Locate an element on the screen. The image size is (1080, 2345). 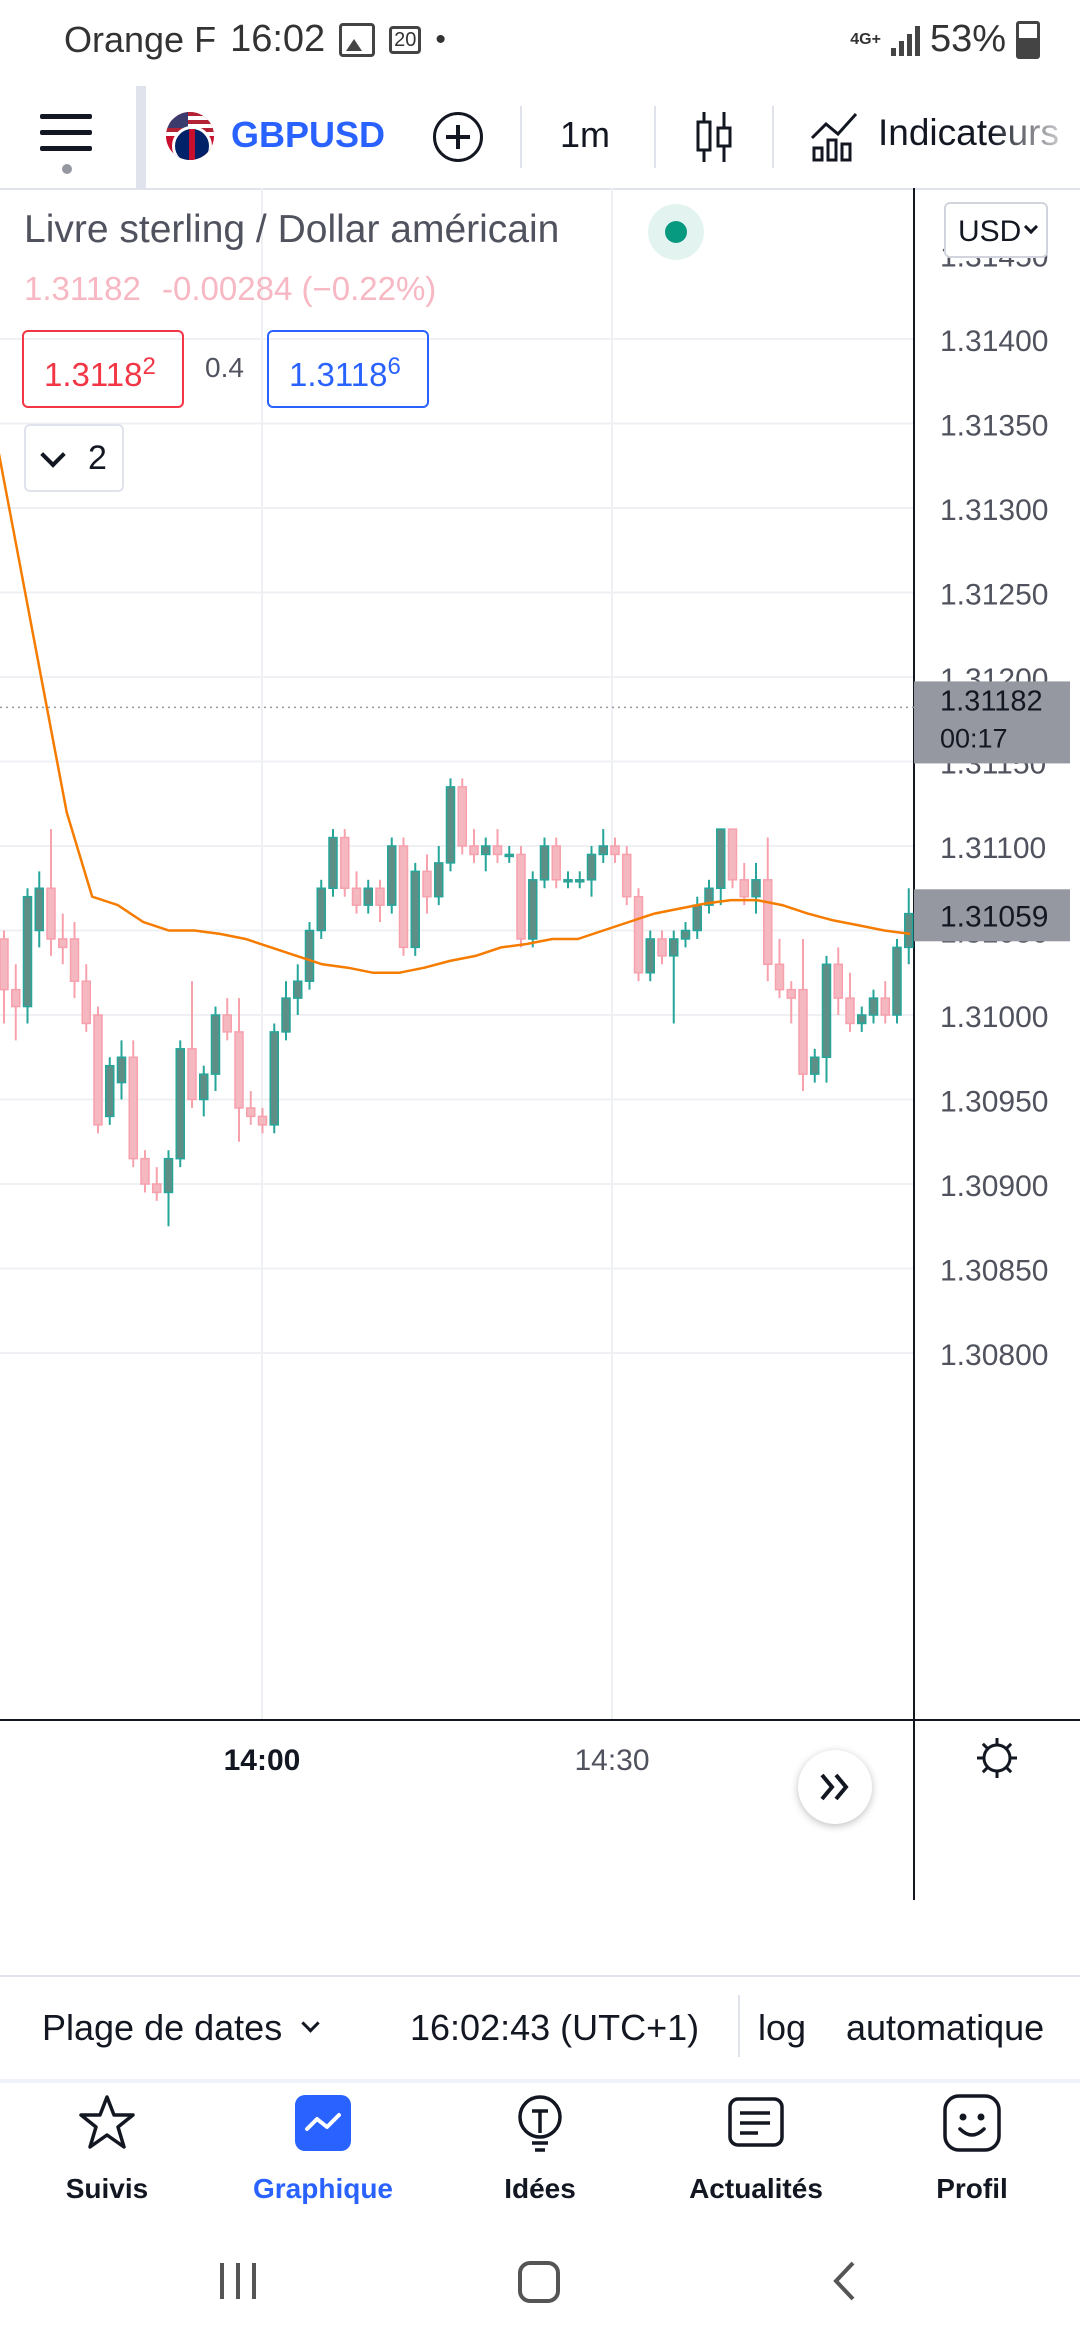
gbpusd-flag-icon is located at coordinates (190, 136).